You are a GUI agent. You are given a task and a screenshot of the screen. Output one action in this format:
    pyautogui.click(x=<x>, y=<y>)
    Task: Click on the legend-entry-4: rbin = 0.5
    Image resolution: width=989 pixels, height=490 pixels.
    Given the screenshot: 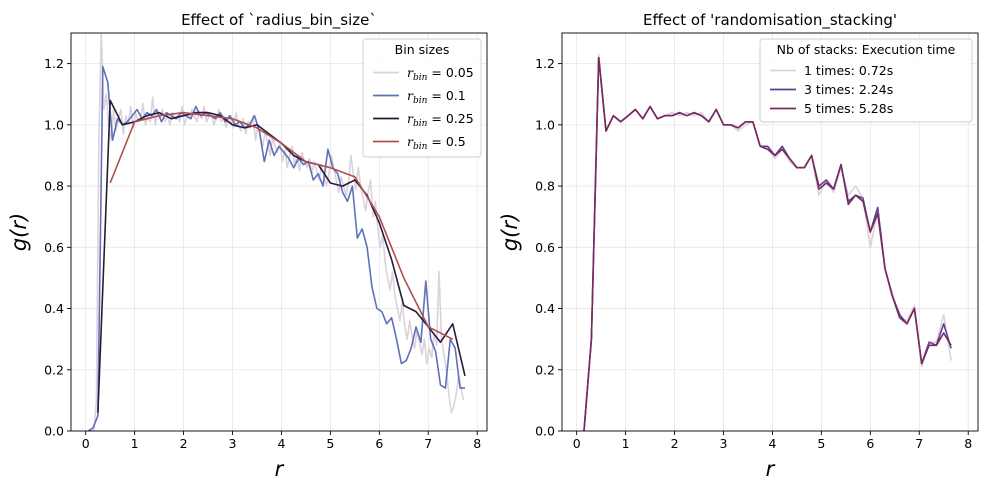 What is the action you would take?
    pyautogui.click(x=436, y=143)
    